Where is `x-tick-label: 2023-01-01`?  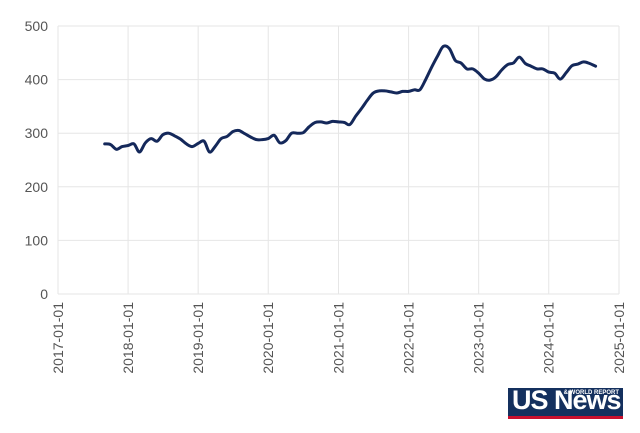 x-tick-label: 2023-01-01 is located at coordinates (479, 338).